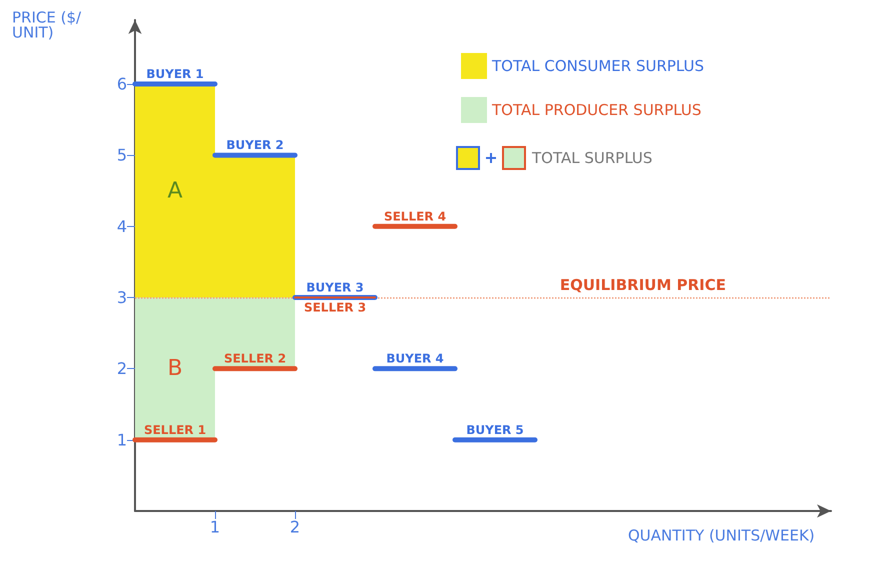  Describe the element at coordinates (643, 285) in the screenshot. I see `ref-line-label: EQUILIBRIUM PRICE` at that location.